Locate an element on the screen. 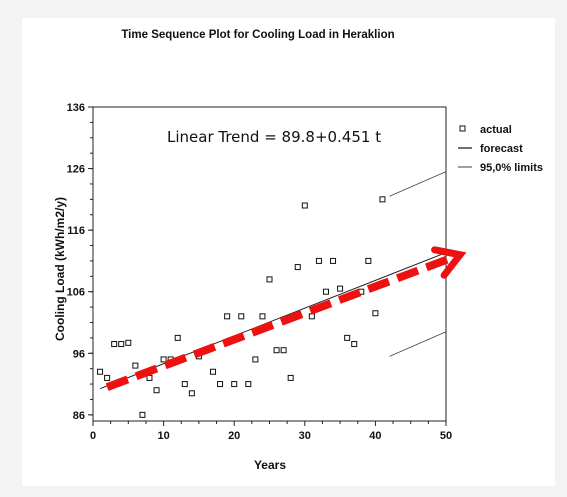 This screenshot has width=567, height=497. legend-label: forecast is located at coordinates (501, 149).